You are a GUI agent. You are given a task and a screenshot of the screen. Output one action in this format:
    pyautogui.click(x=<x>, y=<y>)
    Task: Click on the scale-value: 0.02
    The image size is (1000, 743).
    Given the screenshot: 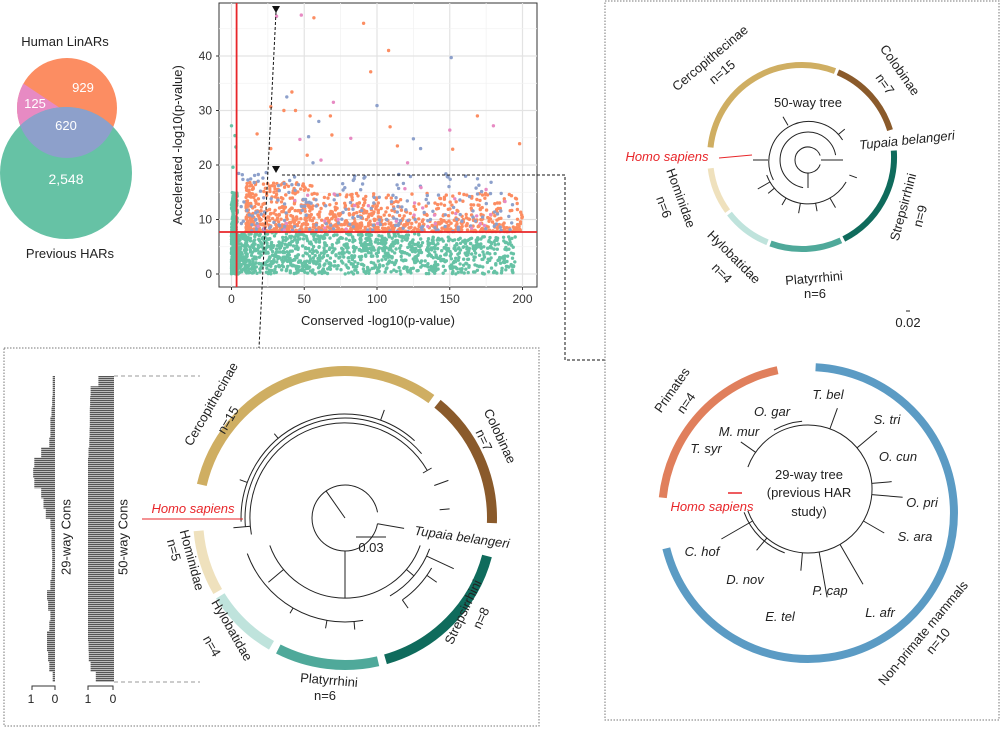 What is the action you would take?
    pyautogui.click(x=907, y=322)
    